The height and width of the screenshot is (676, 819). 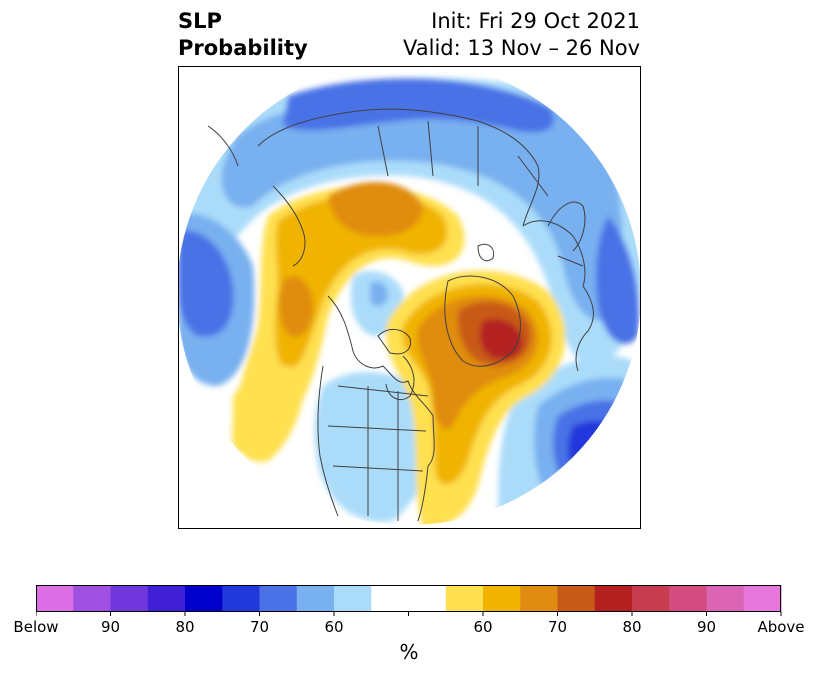 I want to click on colorbar-tick-label: Below, so click(x=36, y=627).